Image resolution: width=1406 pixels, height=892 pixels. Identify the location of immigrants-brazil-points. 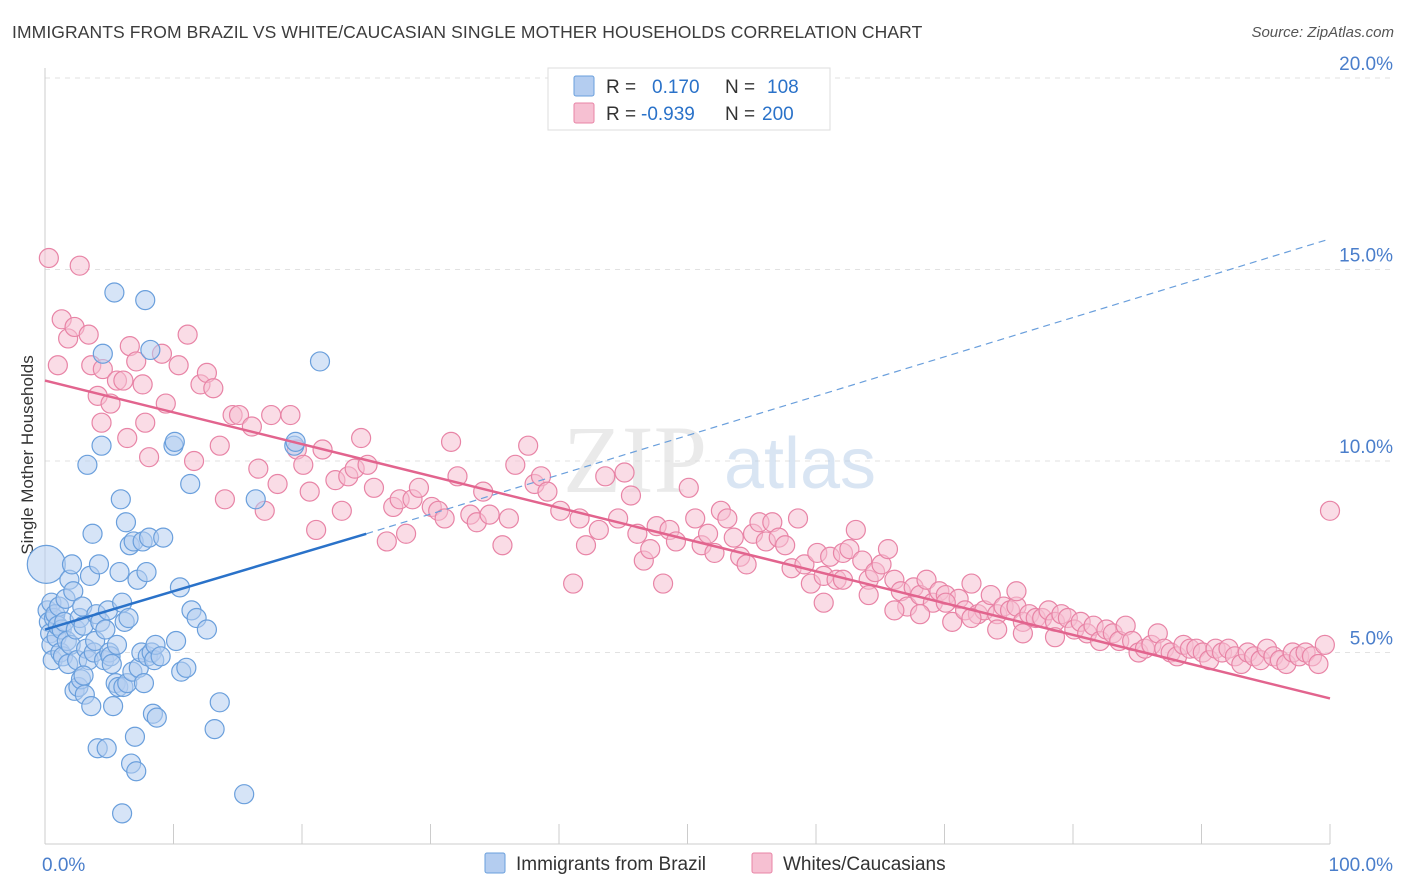
(178, 553).